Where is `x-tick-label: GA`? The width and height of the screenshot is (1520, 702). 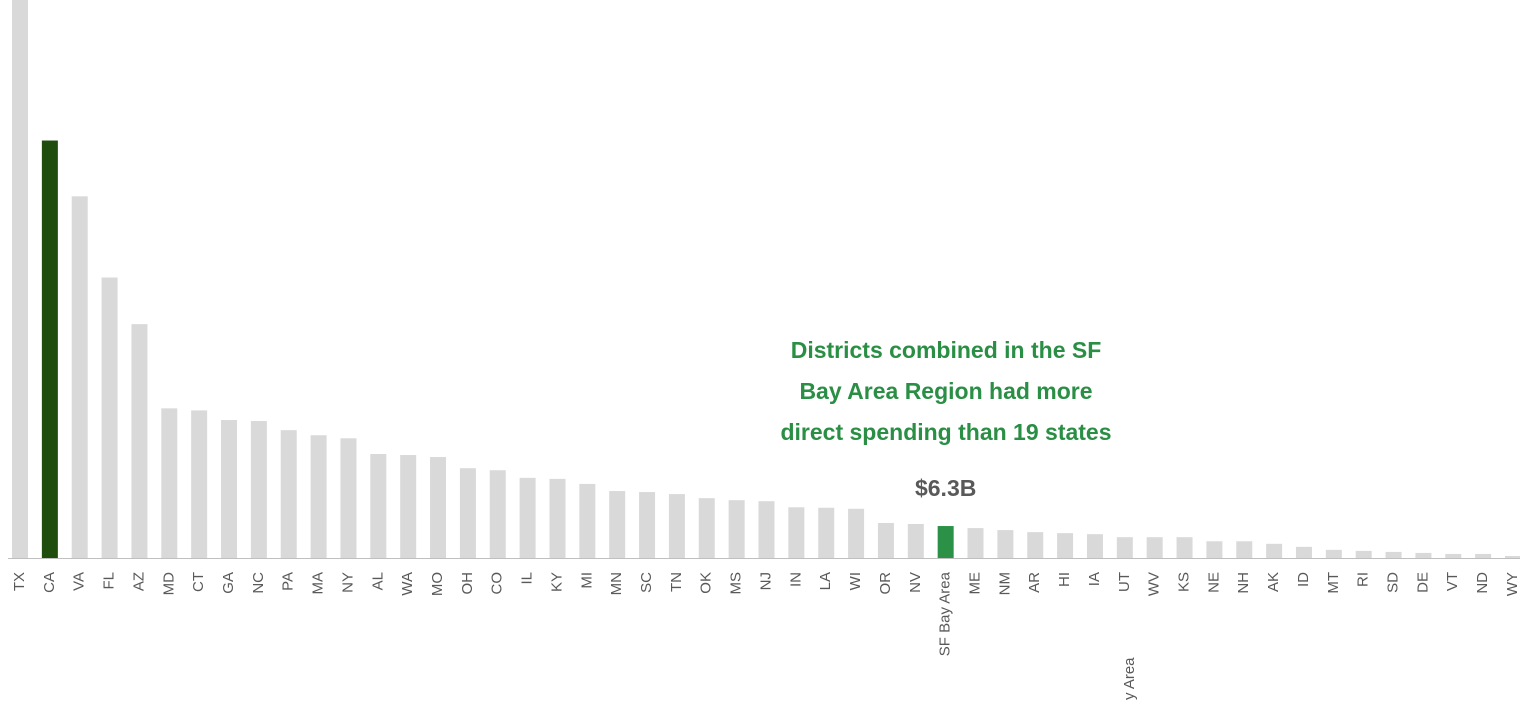 x-tick-label: GA is located at coordinates (228, 583).